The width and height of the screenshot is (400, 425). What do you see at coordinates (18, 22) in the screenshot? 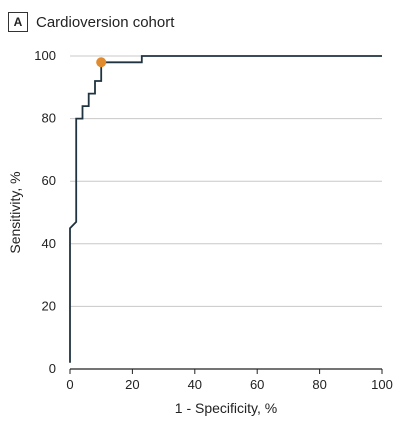
I see `panel-badge: A` at bounding box center [18, 22].